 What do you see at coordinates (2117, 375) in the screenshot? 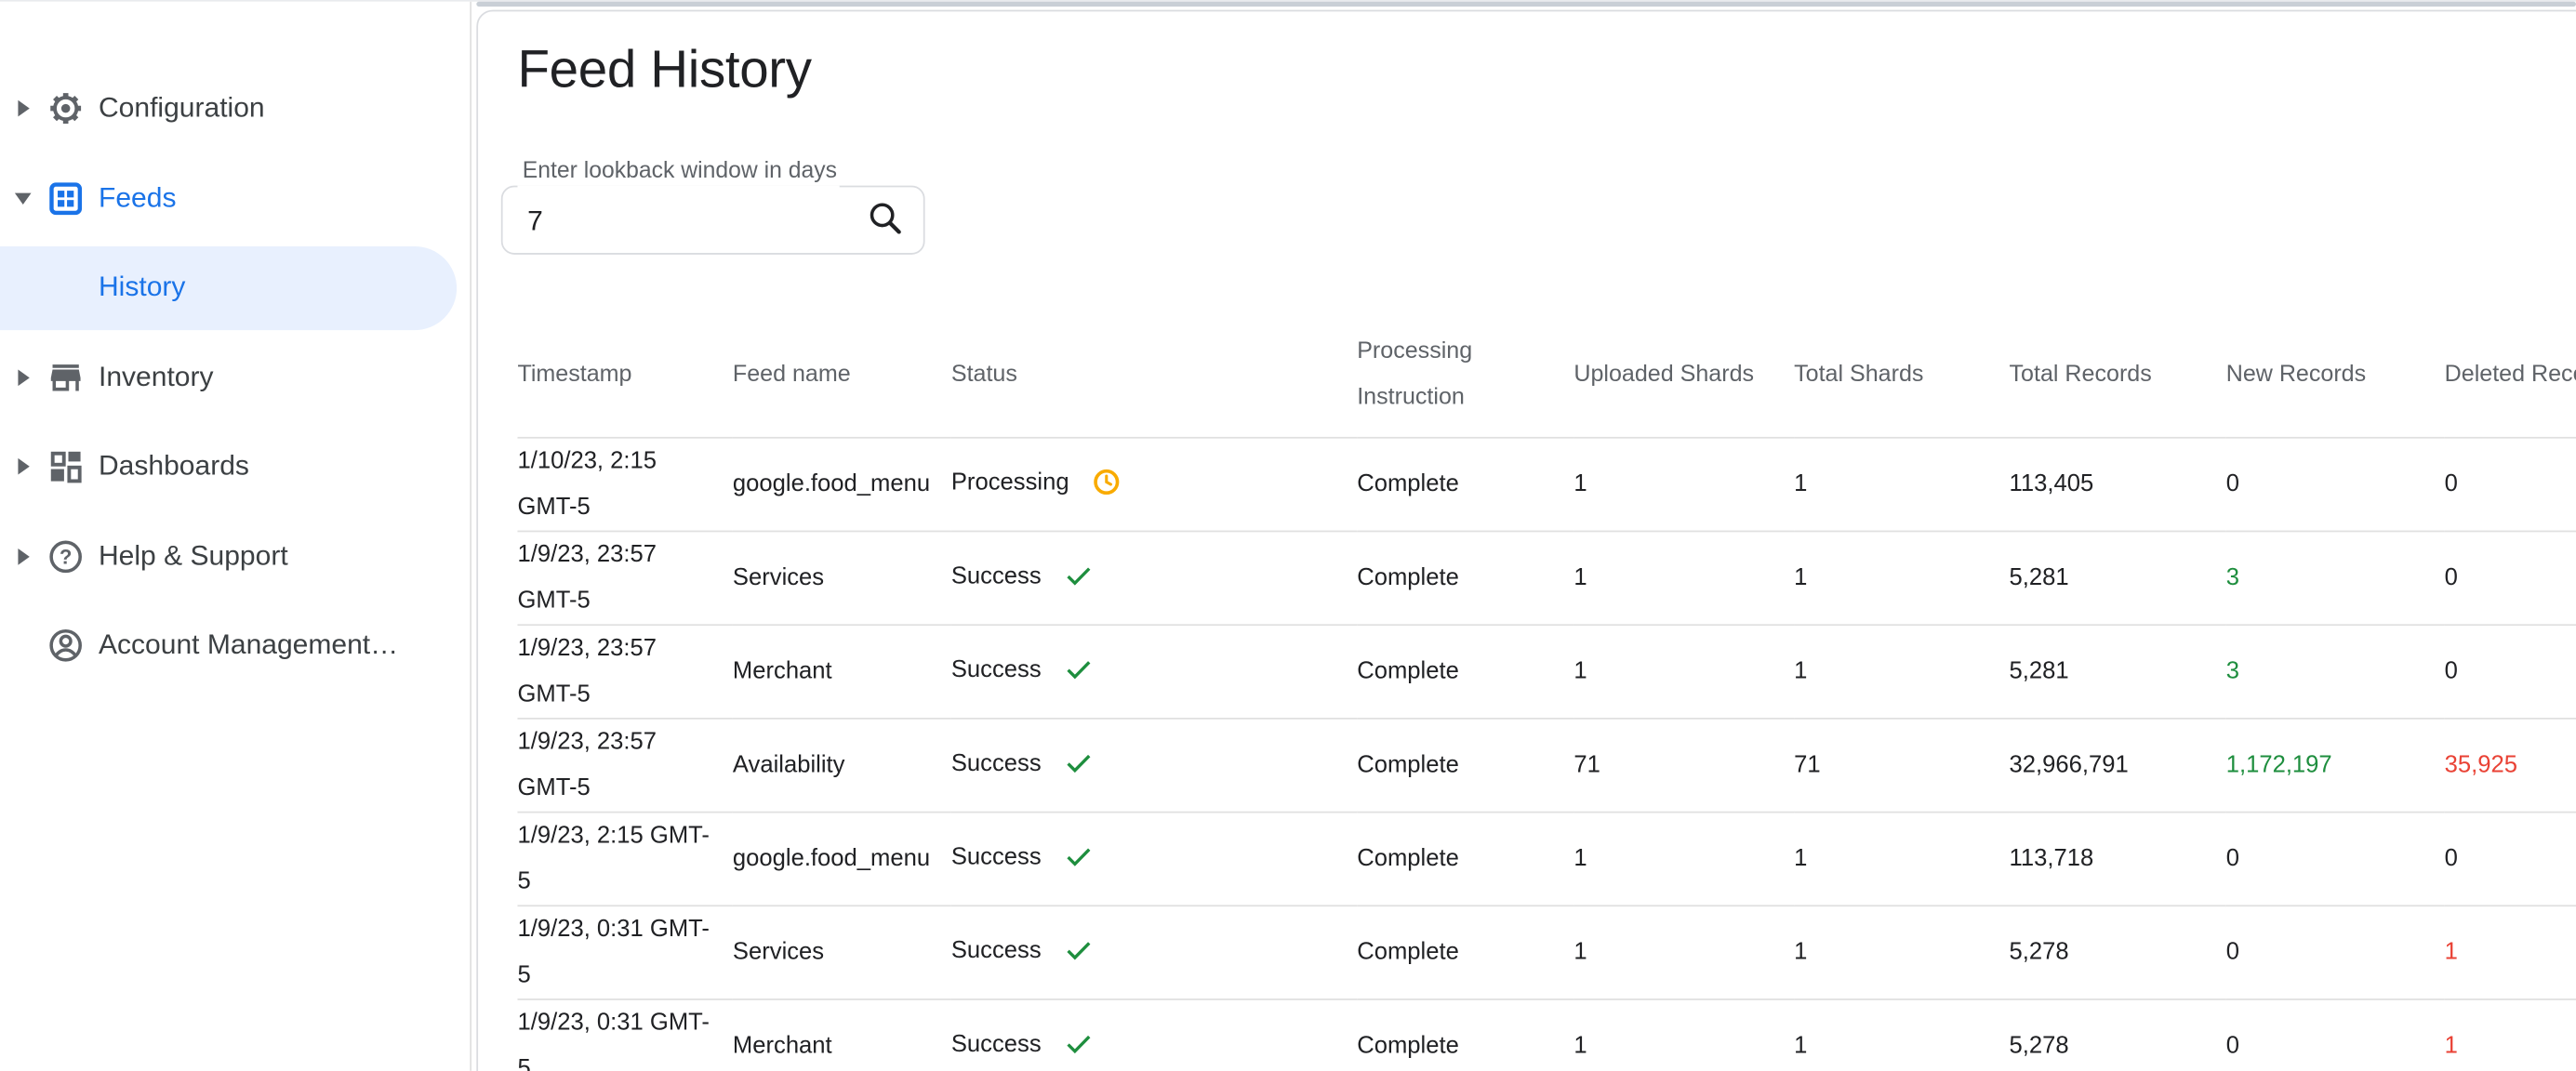
I see `column-header-total-records: Total Records` at bounding box center [2117, 375].